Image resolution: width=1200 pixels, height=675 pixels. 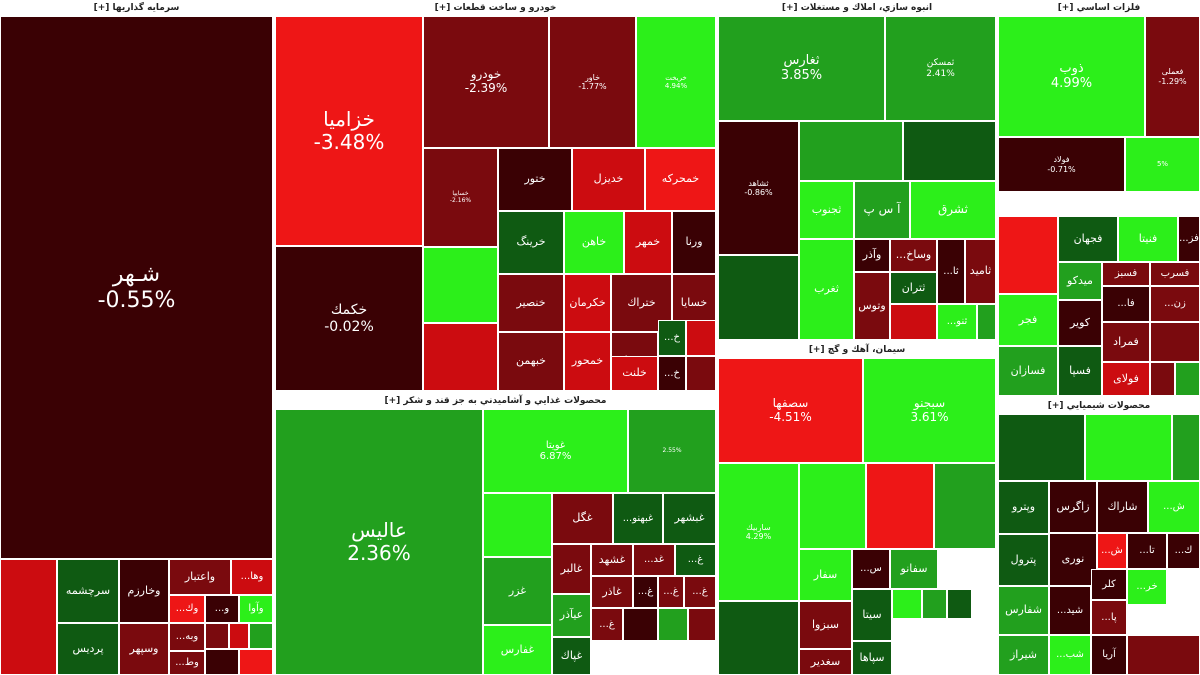 What do you see at coordinates (826, 289) in the screenshot?
I see `stock-tile: ثغرب` at bounding box center [826, 289].